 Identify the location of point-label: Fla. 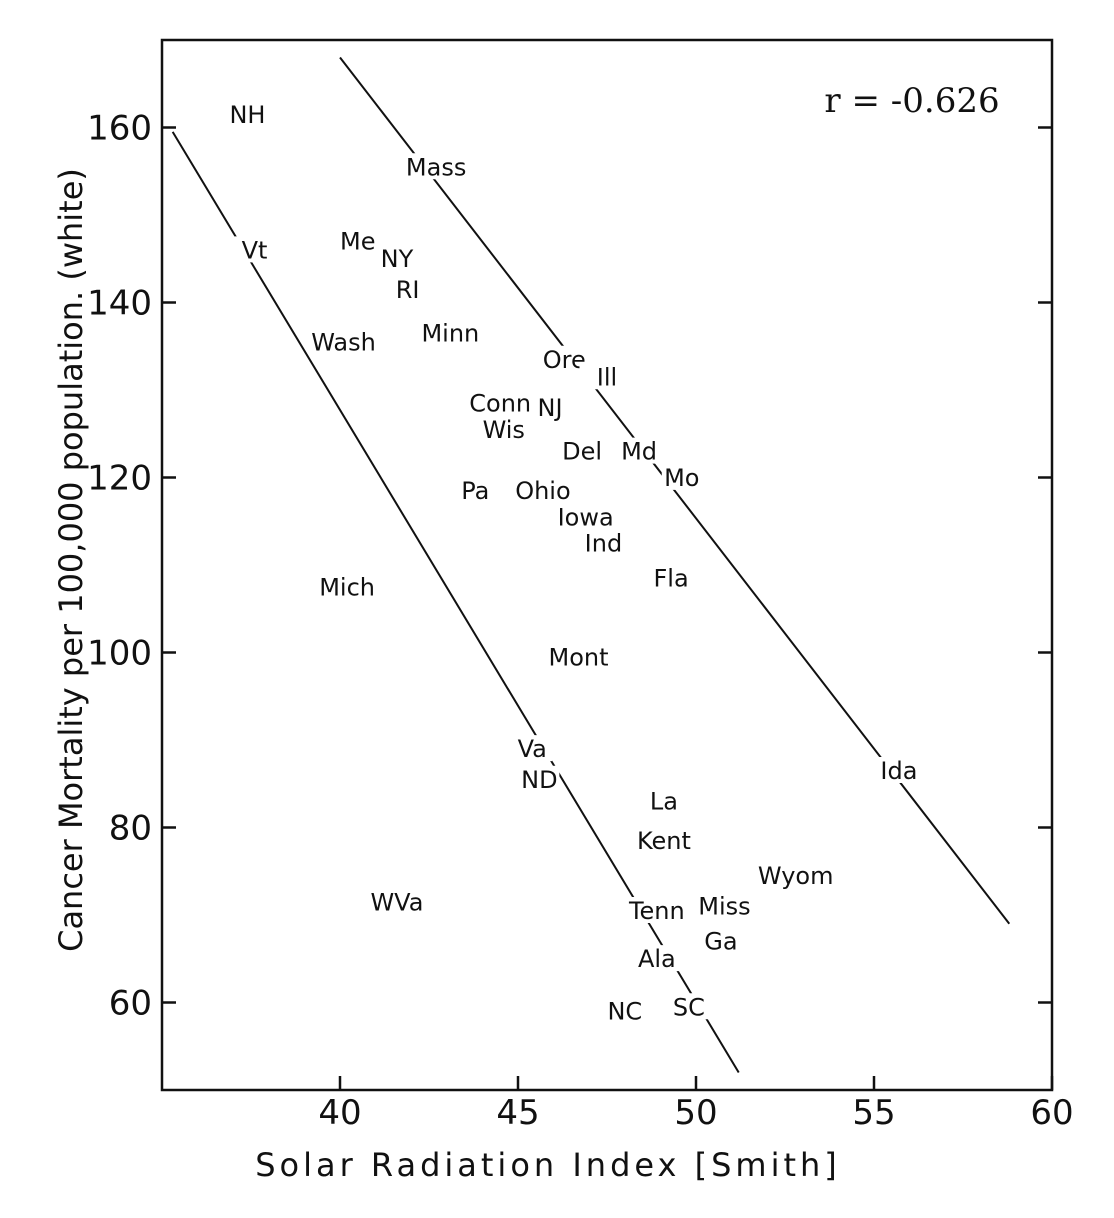
(670, 579).